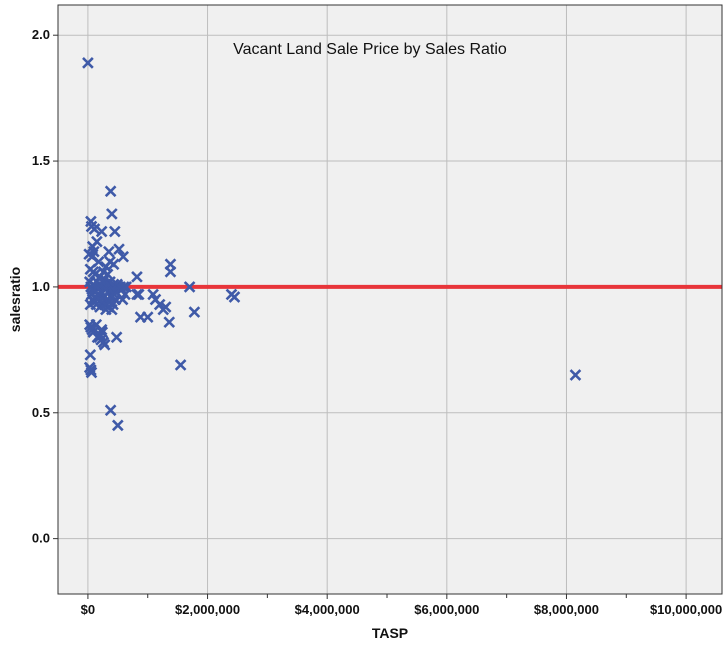 Image resolution: width=728 pixels, height=645 pixels. I want to click on x-tick-label: $6,000,000, so click(446, 609).